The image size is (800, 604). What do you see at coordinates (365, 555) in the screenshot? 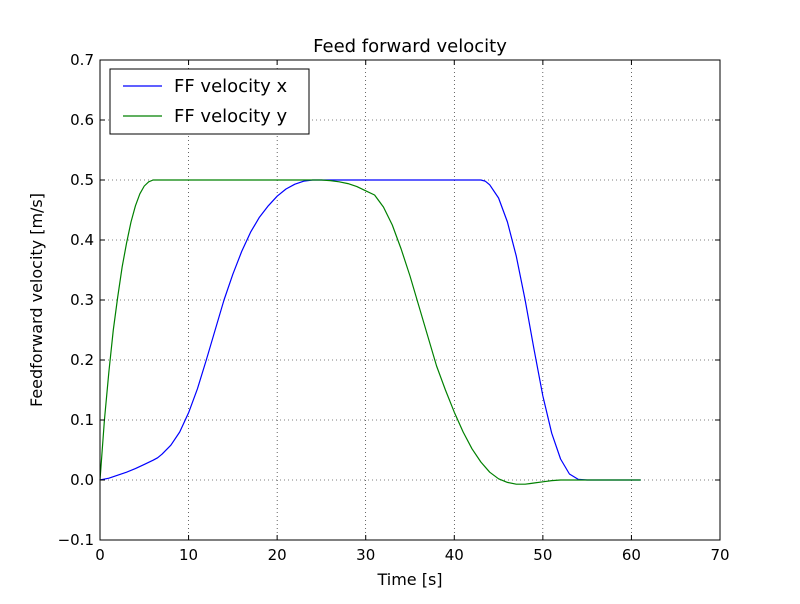
I see `x-tick-label: 30` at bounding box center [365, 555].